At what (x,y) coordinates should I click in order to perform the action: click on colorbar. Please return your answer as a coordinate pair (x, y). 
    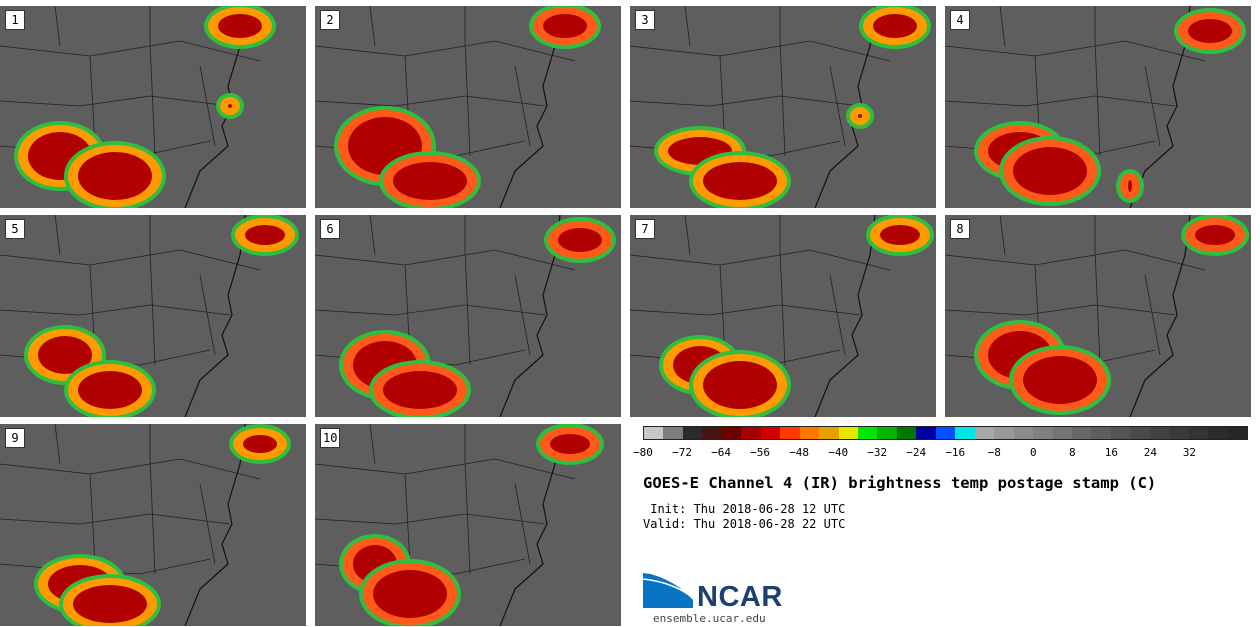
    Looking at the image, I should click on (945, 433).